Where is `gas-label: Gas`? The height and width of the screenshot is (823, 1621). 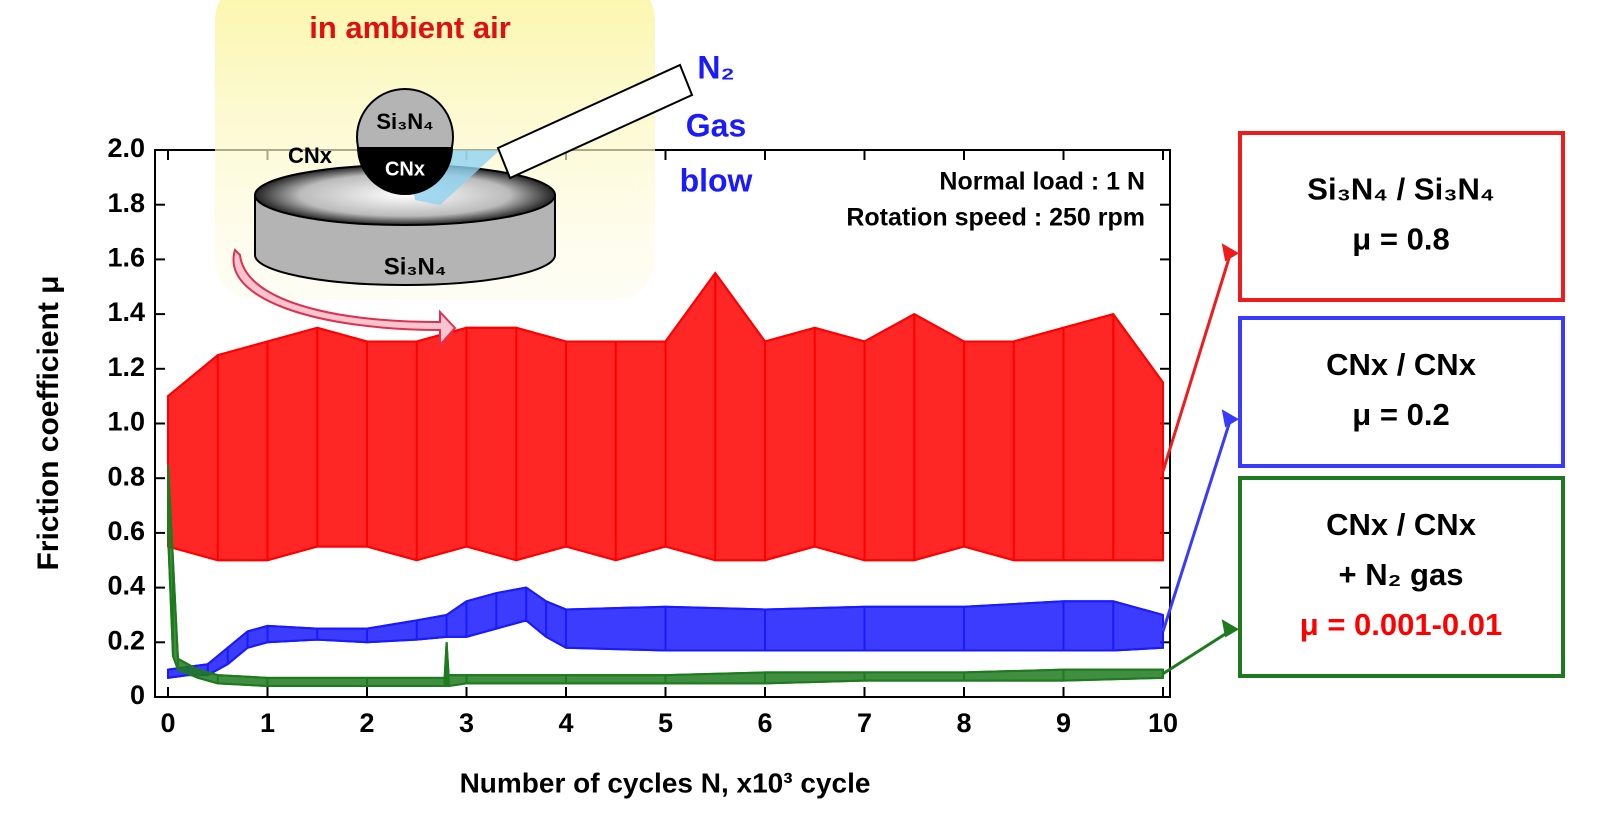
gas-label: Gas is located at coordinates (716, 125).